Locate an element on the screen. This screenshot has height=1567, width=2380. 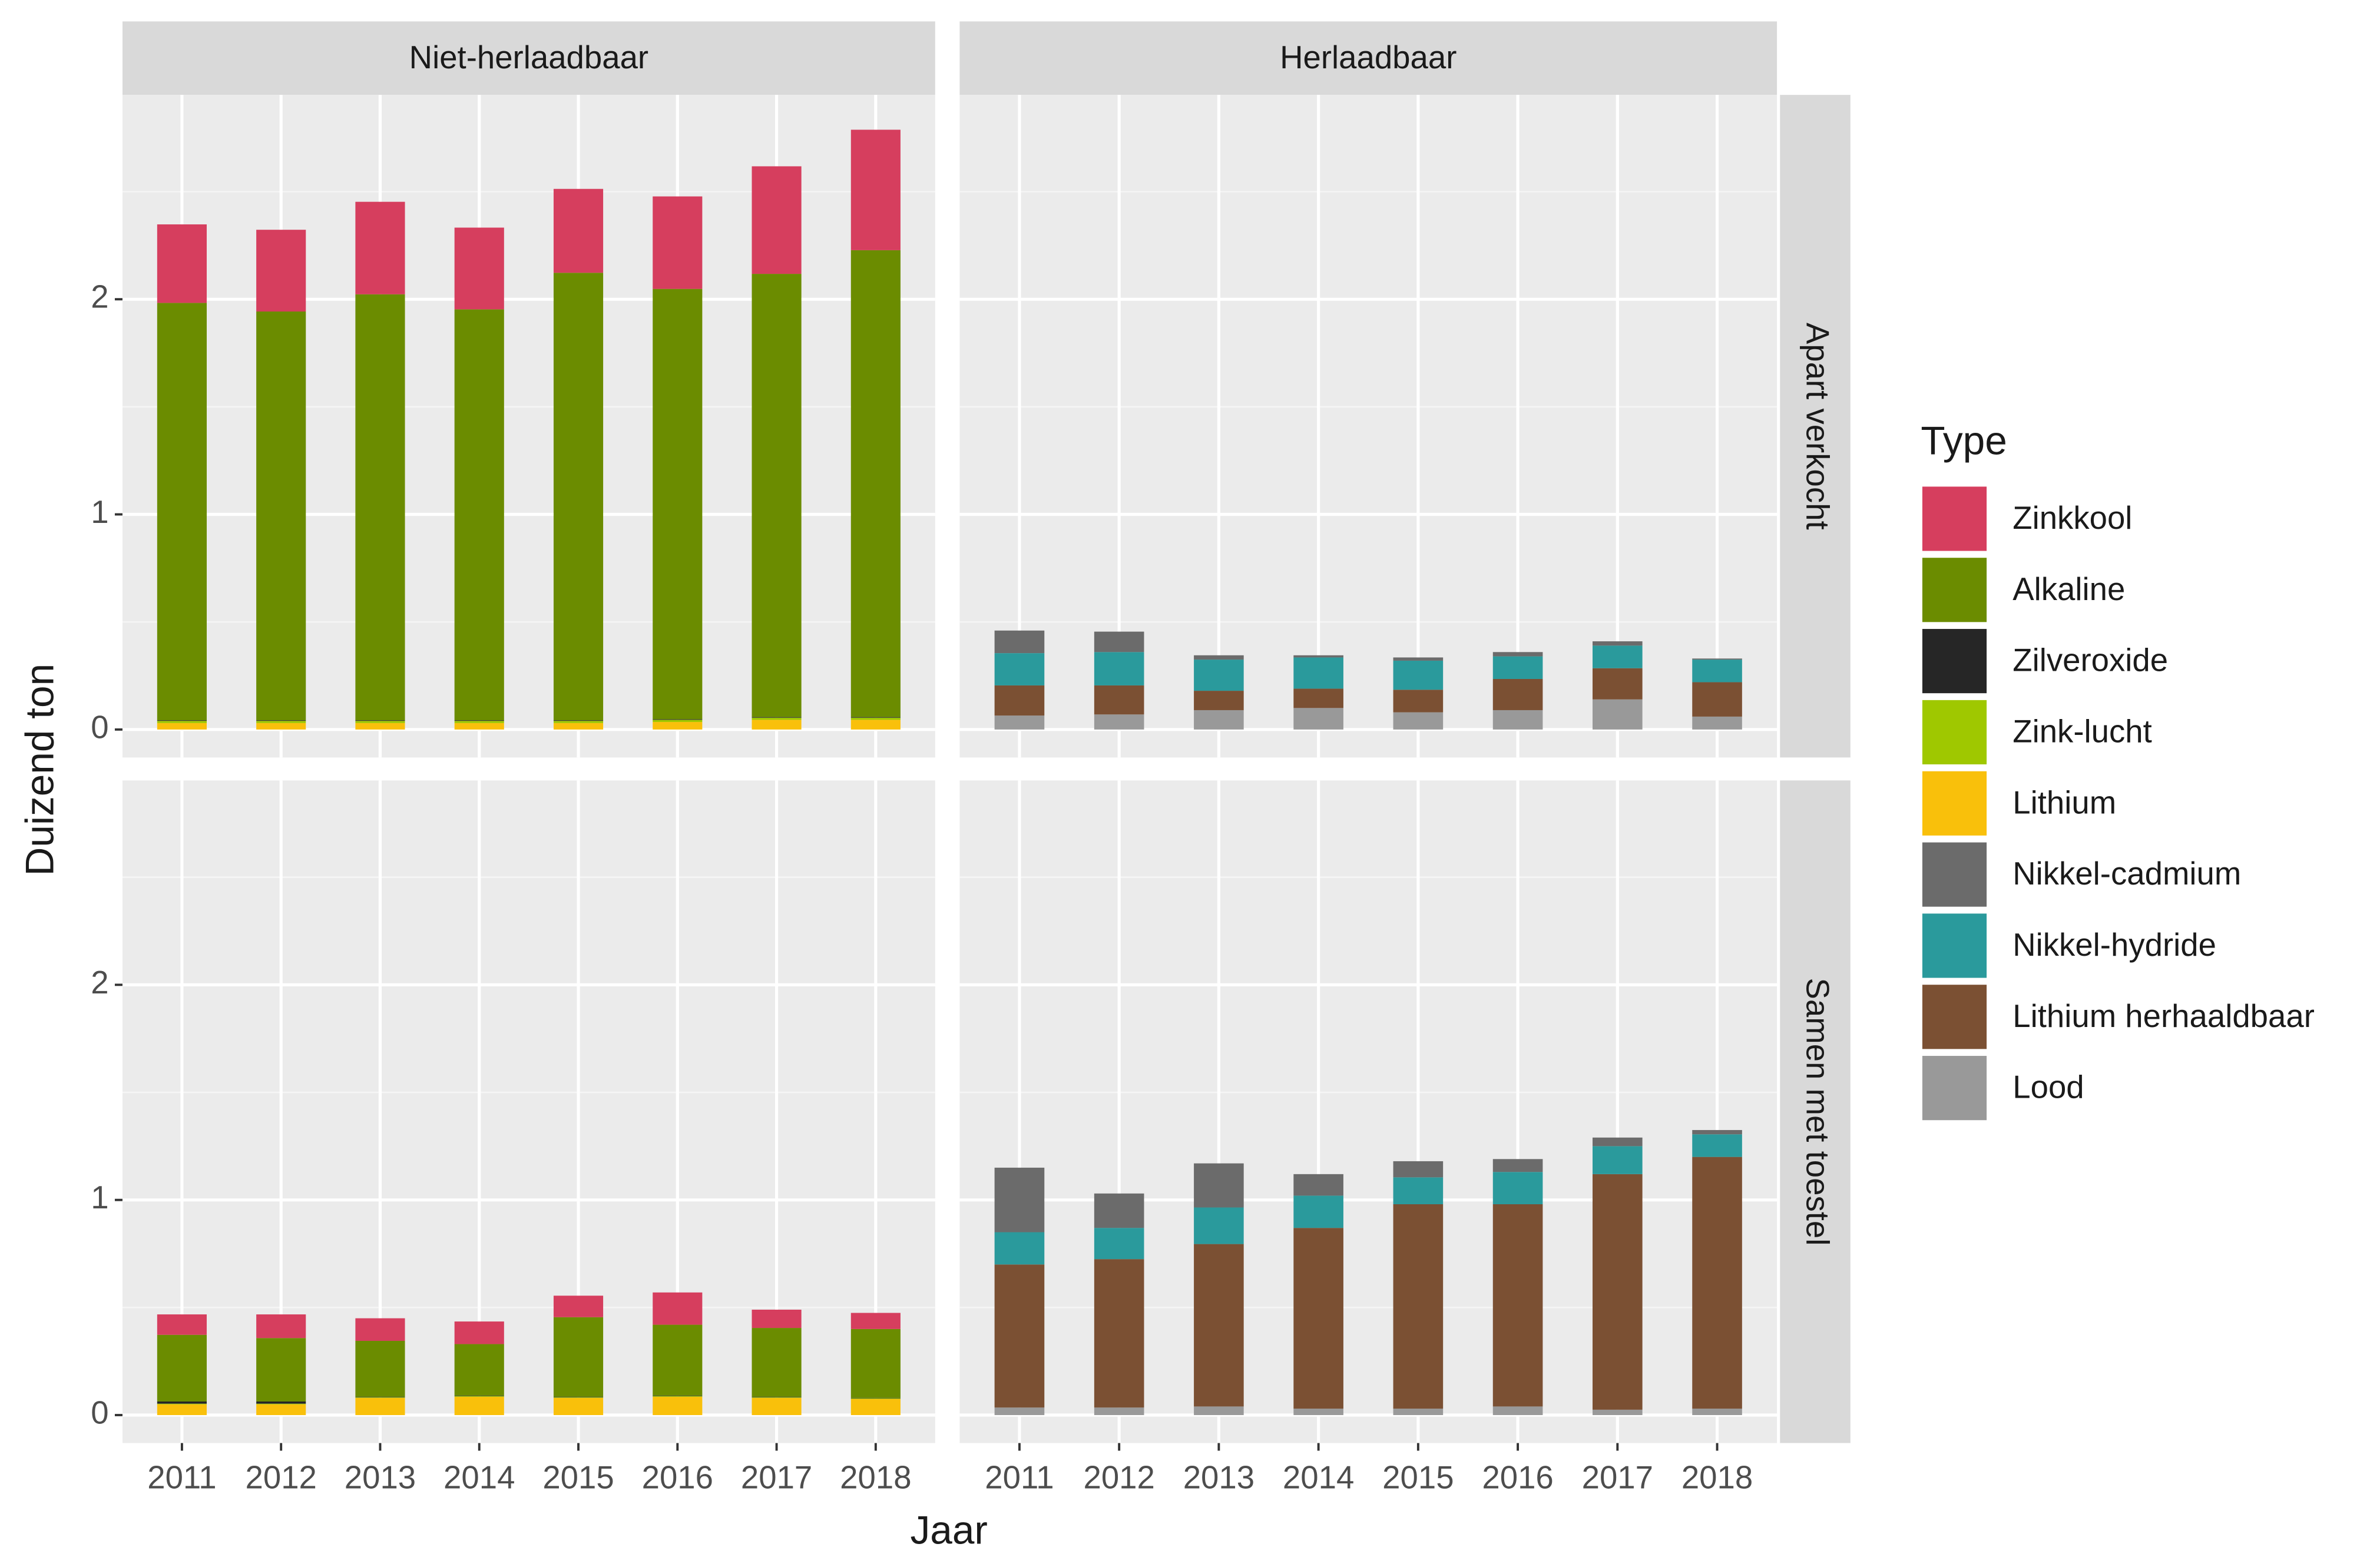
y-tick-label: 2 is located at coordinates (99, 983).